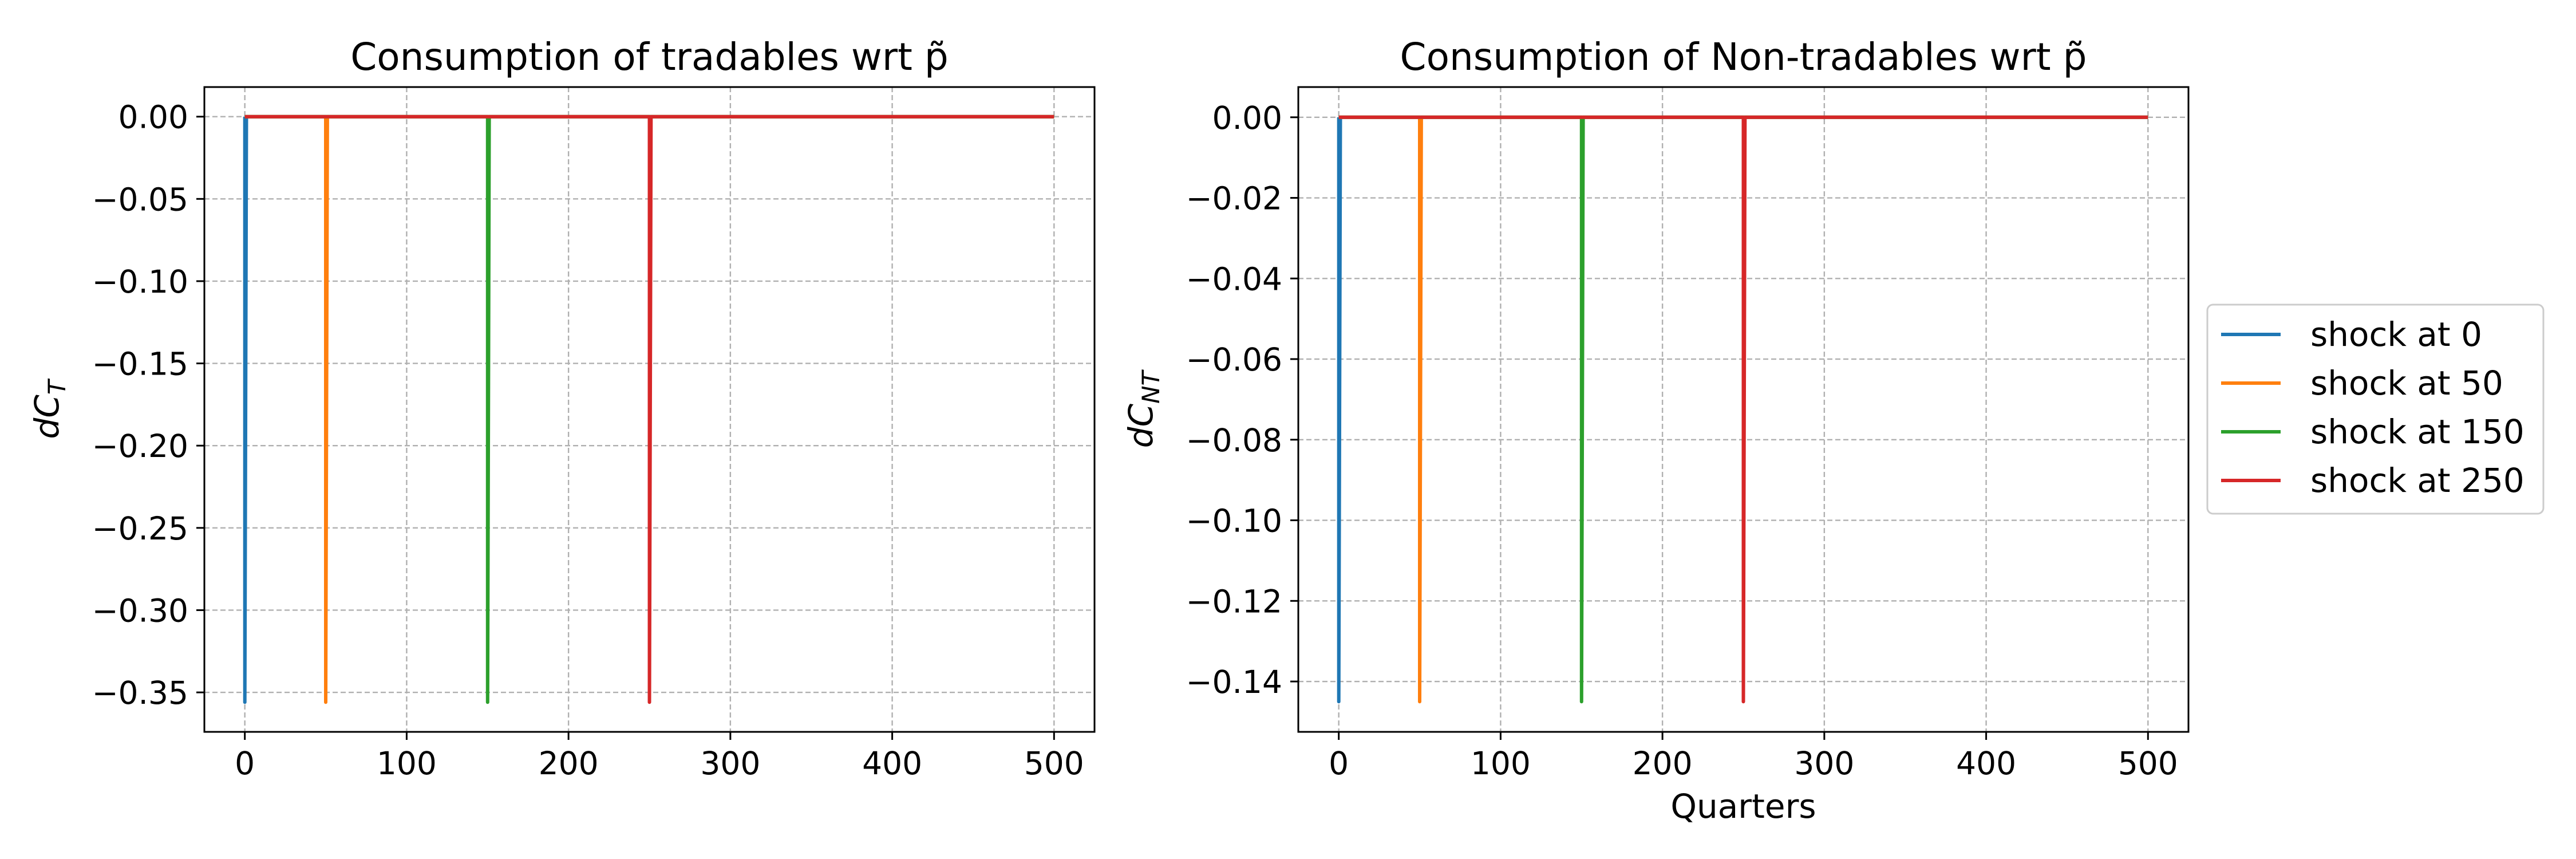 The height and width of the screenshot is (859, 2576). Describe the element at coordinates (1234, 440) in the screenshot. I see `y-tick-label: −0.08` at that location.